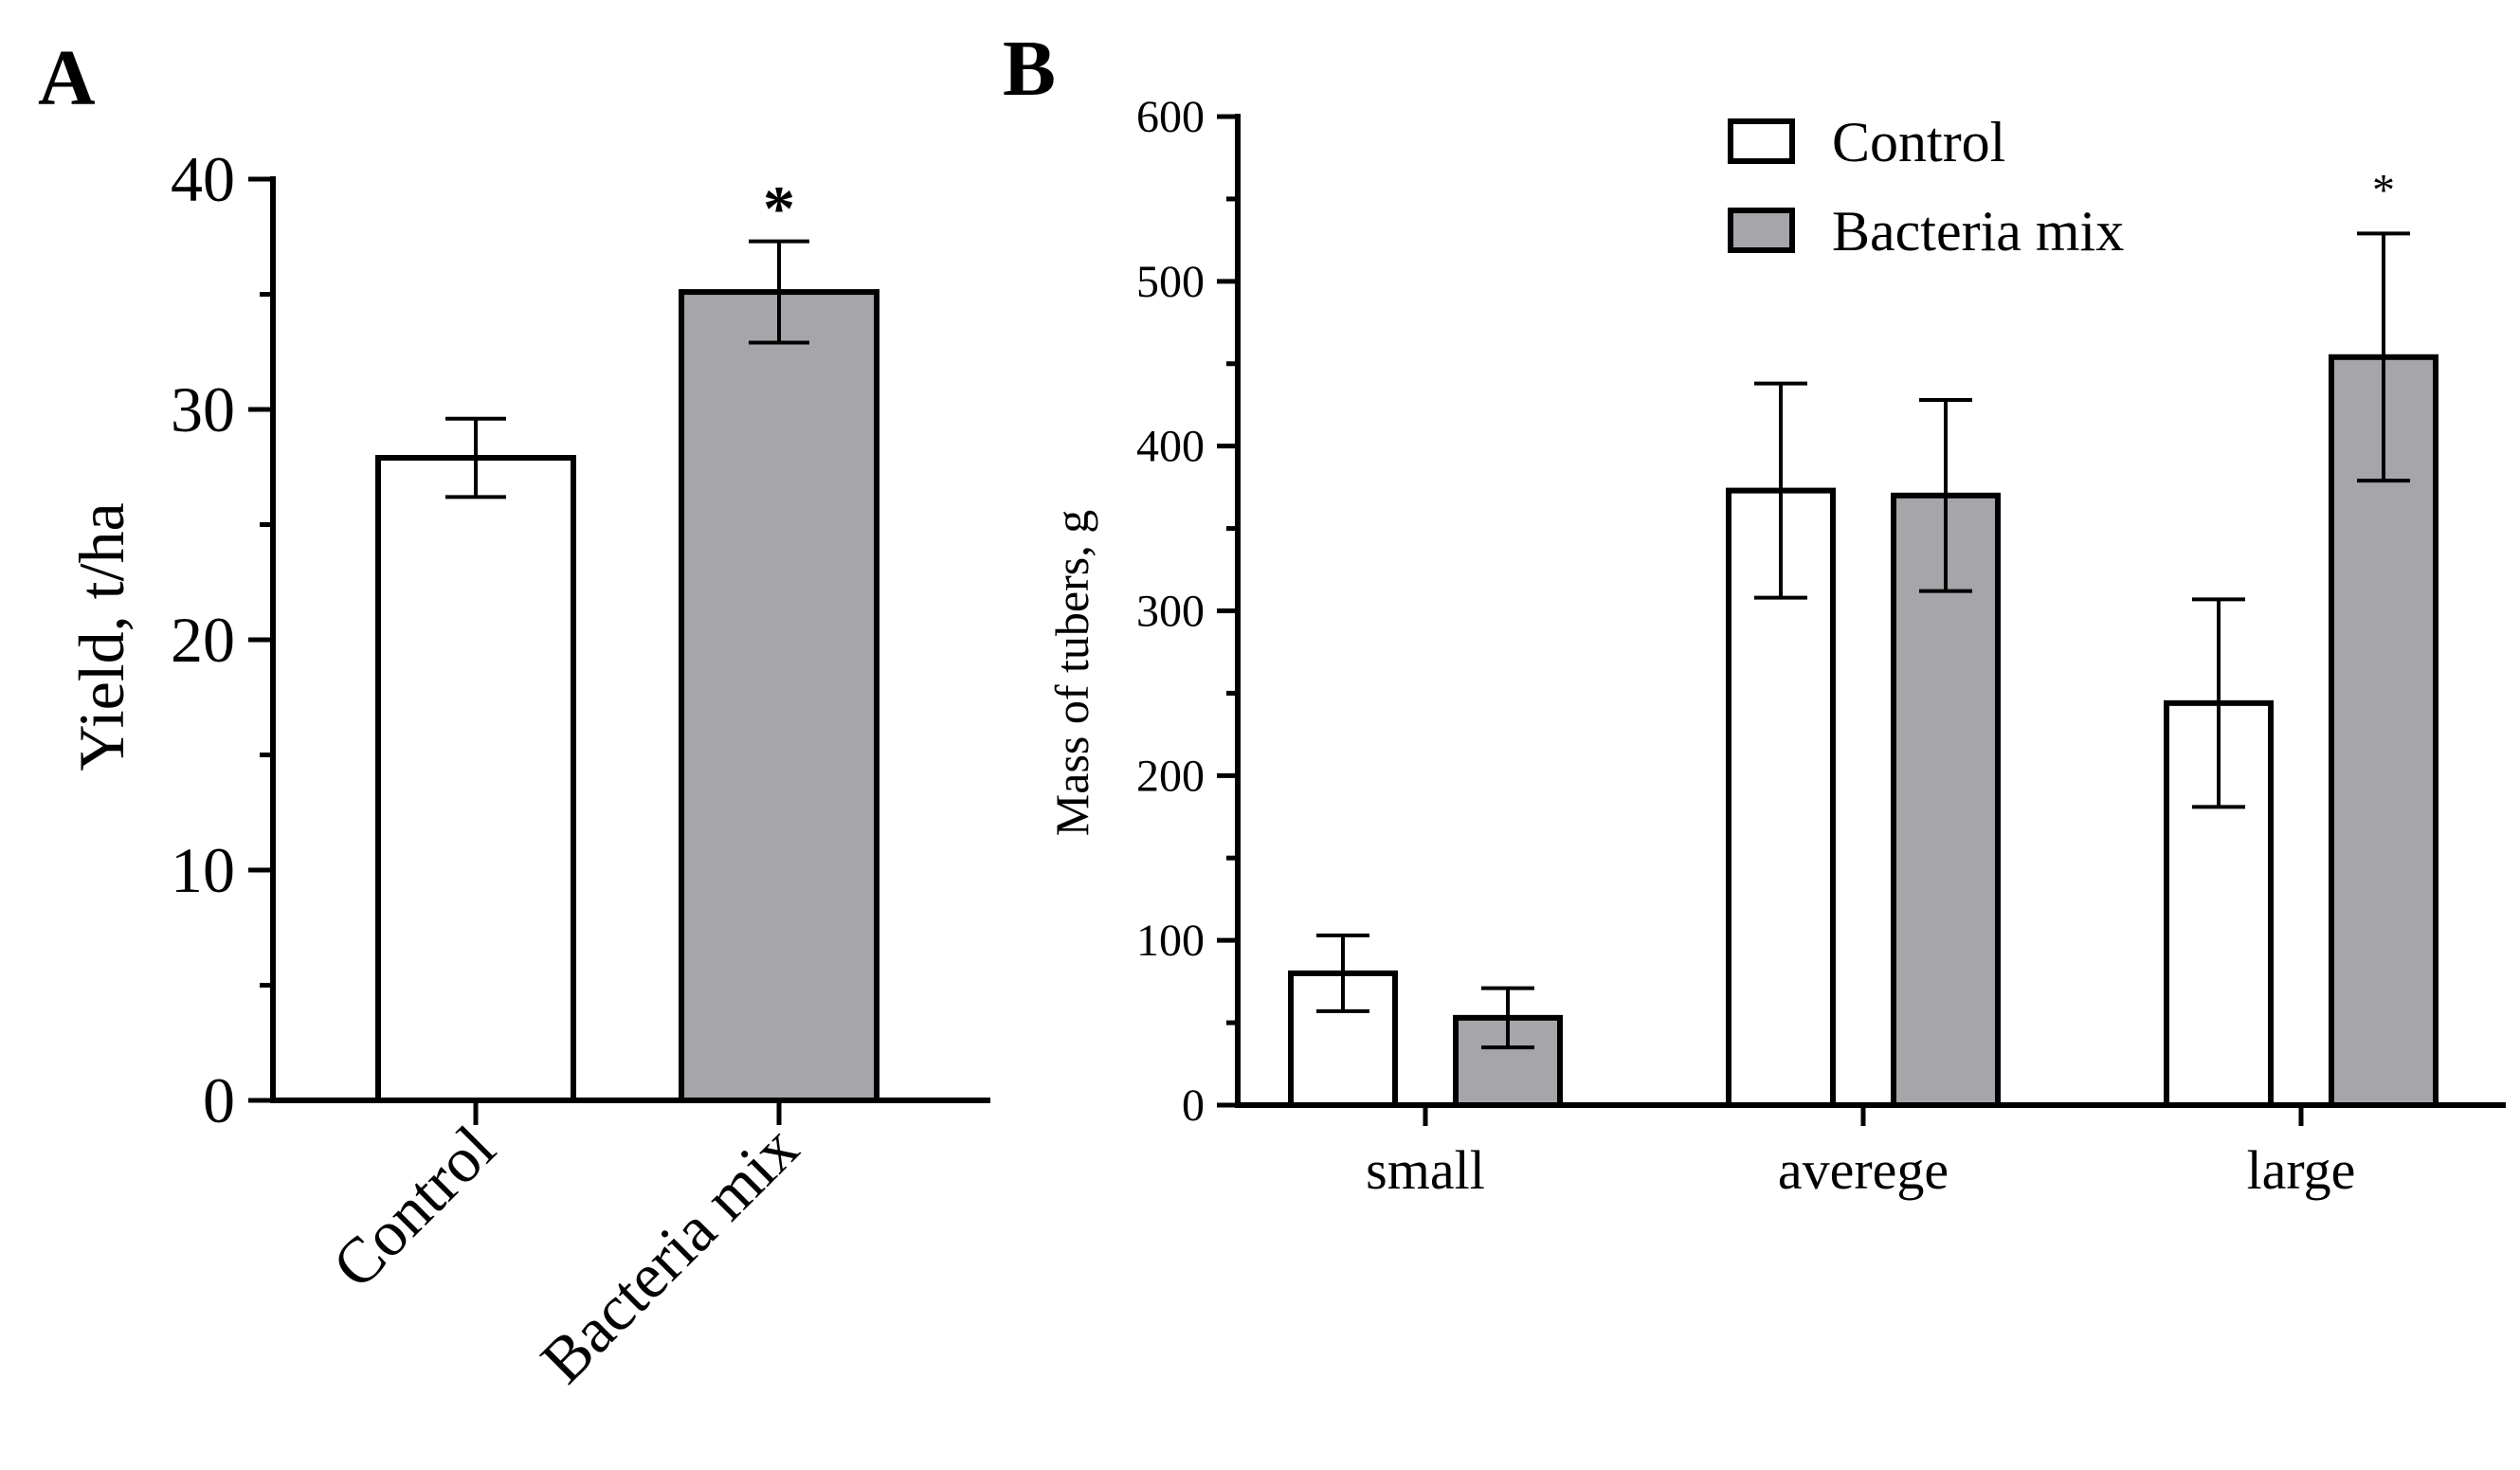 The image size is (2520, 1470). I want to click on panel-a-y-tick-label-30: 30, so click(203, 409).